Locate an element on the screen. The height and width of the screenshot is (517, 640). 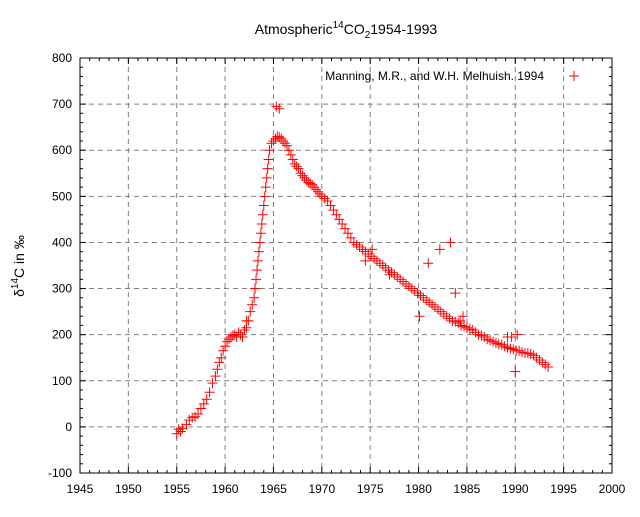
legend-marker is located at coordinates (574, 76).